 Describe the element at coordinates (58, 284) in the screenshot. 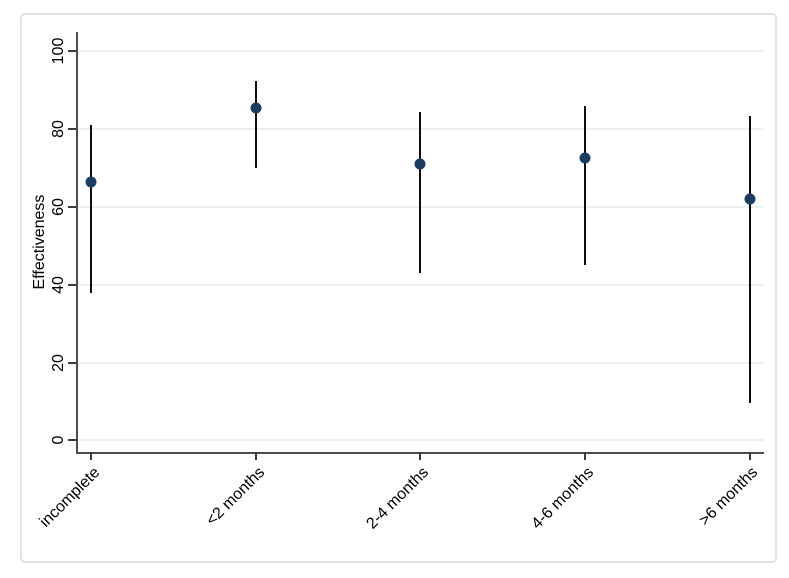

I see `y-tick-label: 40` at that location.